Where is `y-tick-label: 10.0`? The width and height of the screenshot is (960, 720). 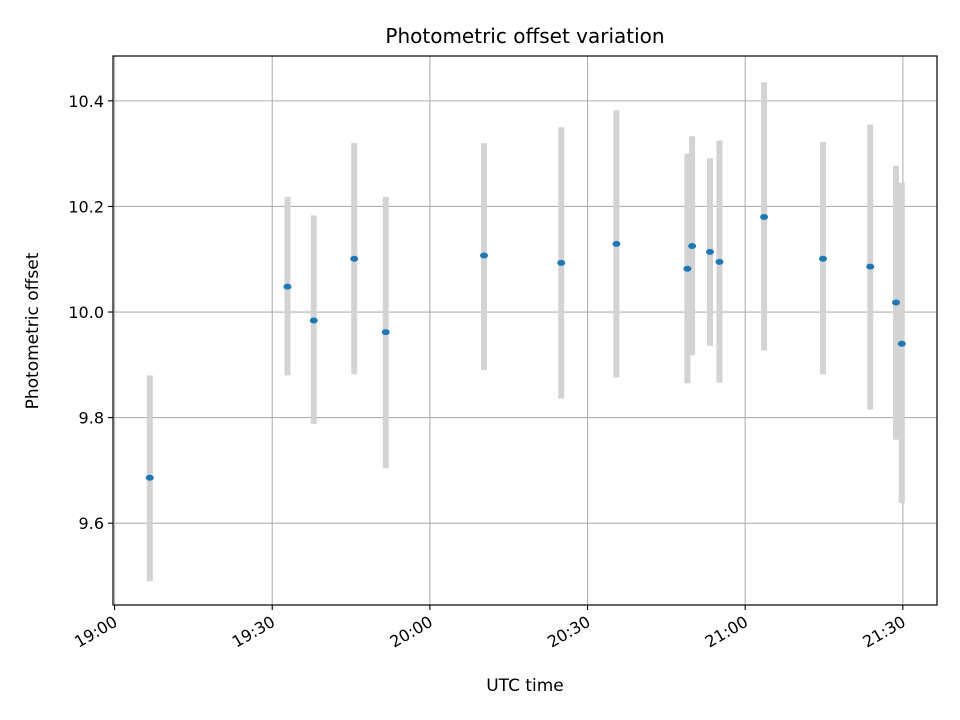
y-tick-label: 10.0 is located at coordinates (86, 312).